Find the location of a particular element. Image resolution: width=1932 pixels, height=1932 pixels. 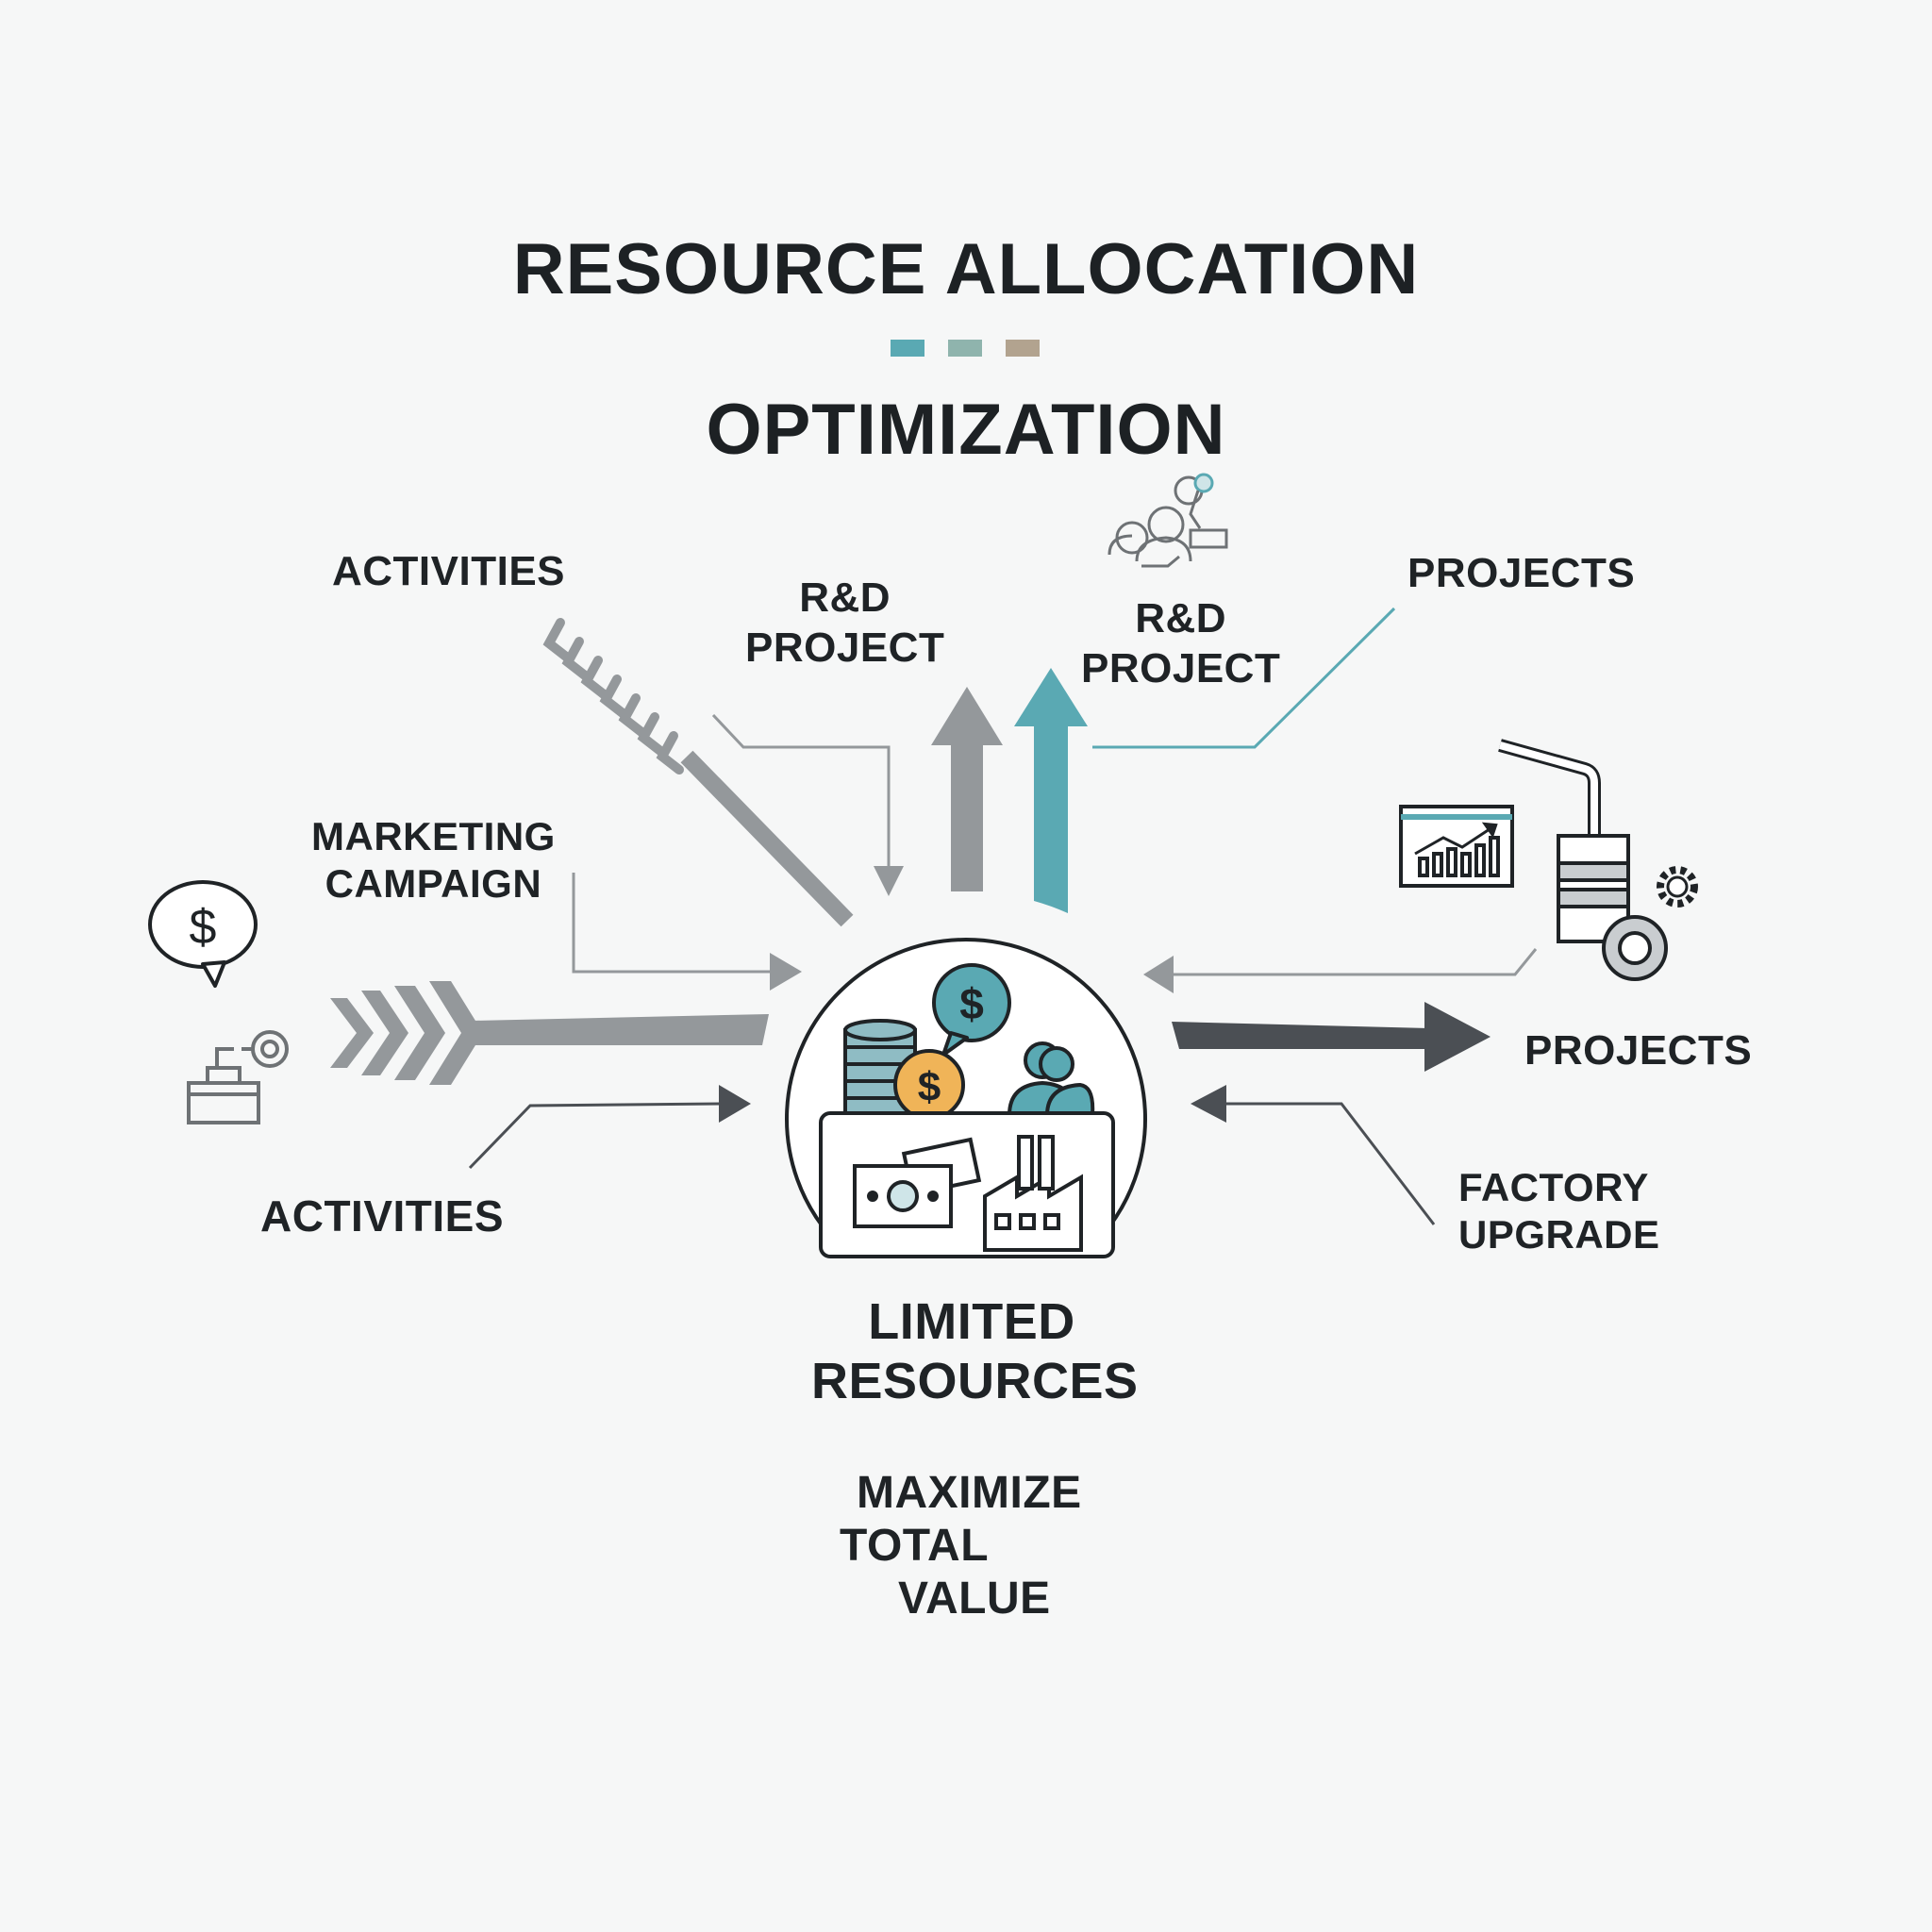

dark-output-arrow is located at coordinates (1331, 1037).